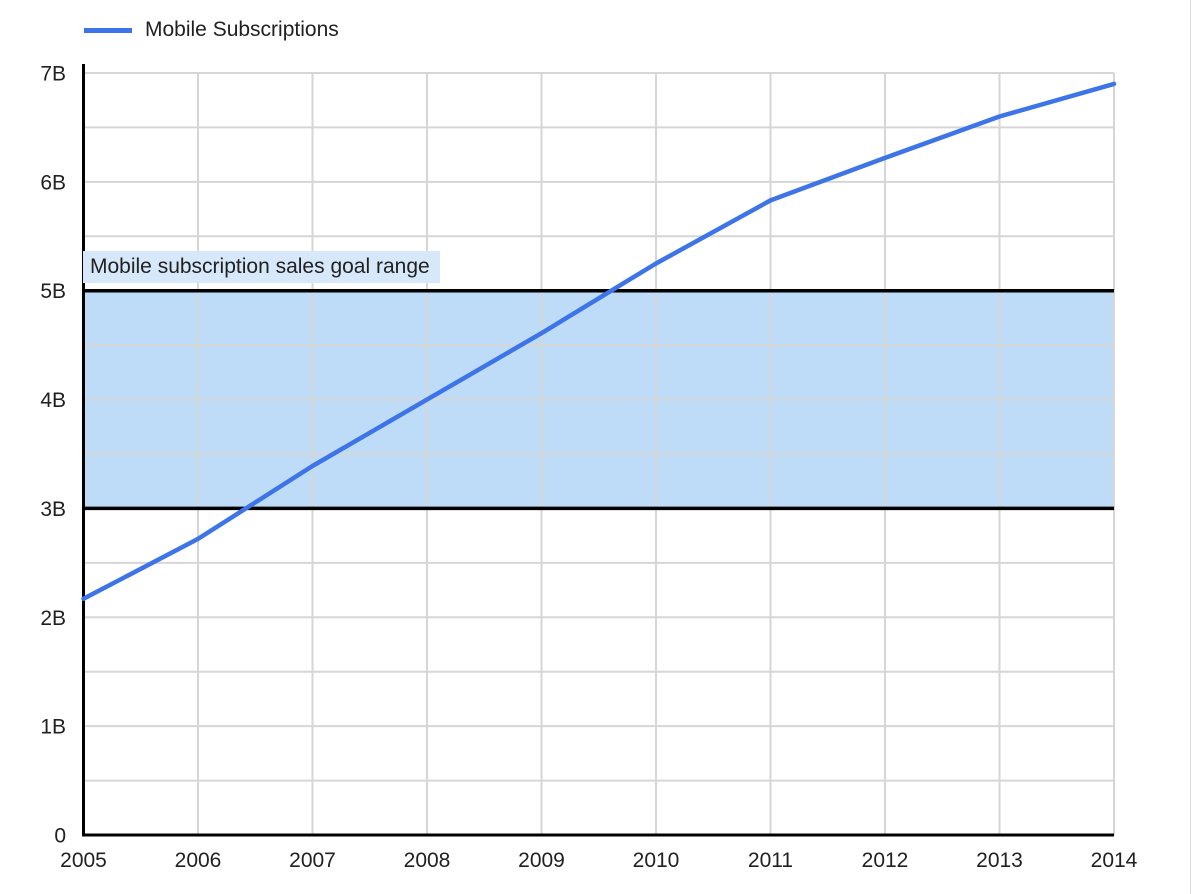 The width and height of the screenshot is (1192, 894). I want to click on legend: Mobile Subscriptions, so click(211, 30).